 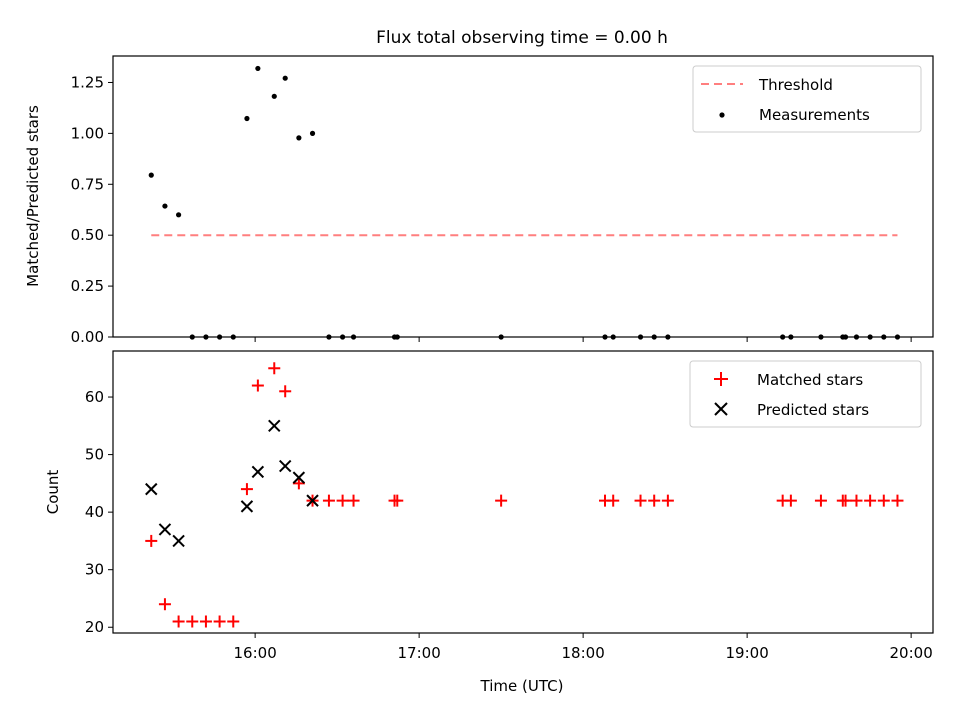 What do you see at coordinates (94, 627) in the screenshot?
I see `bottom-ytick-label: 20` at bounding box center [94, 627].